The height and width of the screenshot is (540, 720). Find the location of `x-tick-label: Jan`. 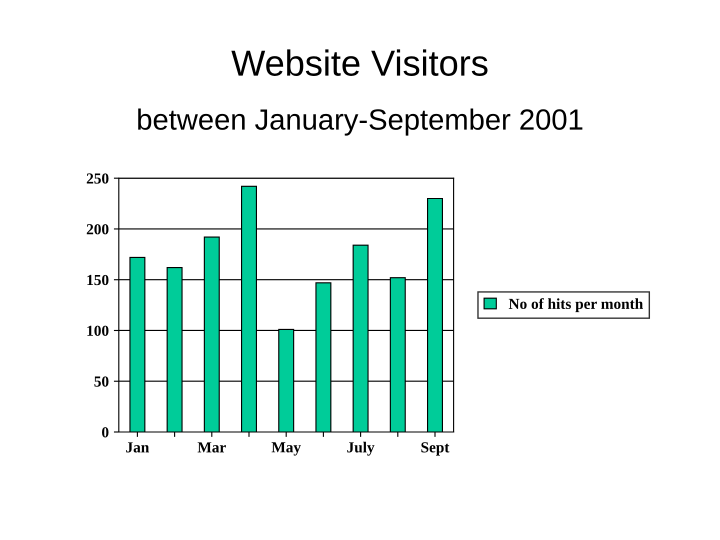

x-tick-label: Jan is located at coordinates (138, 447).